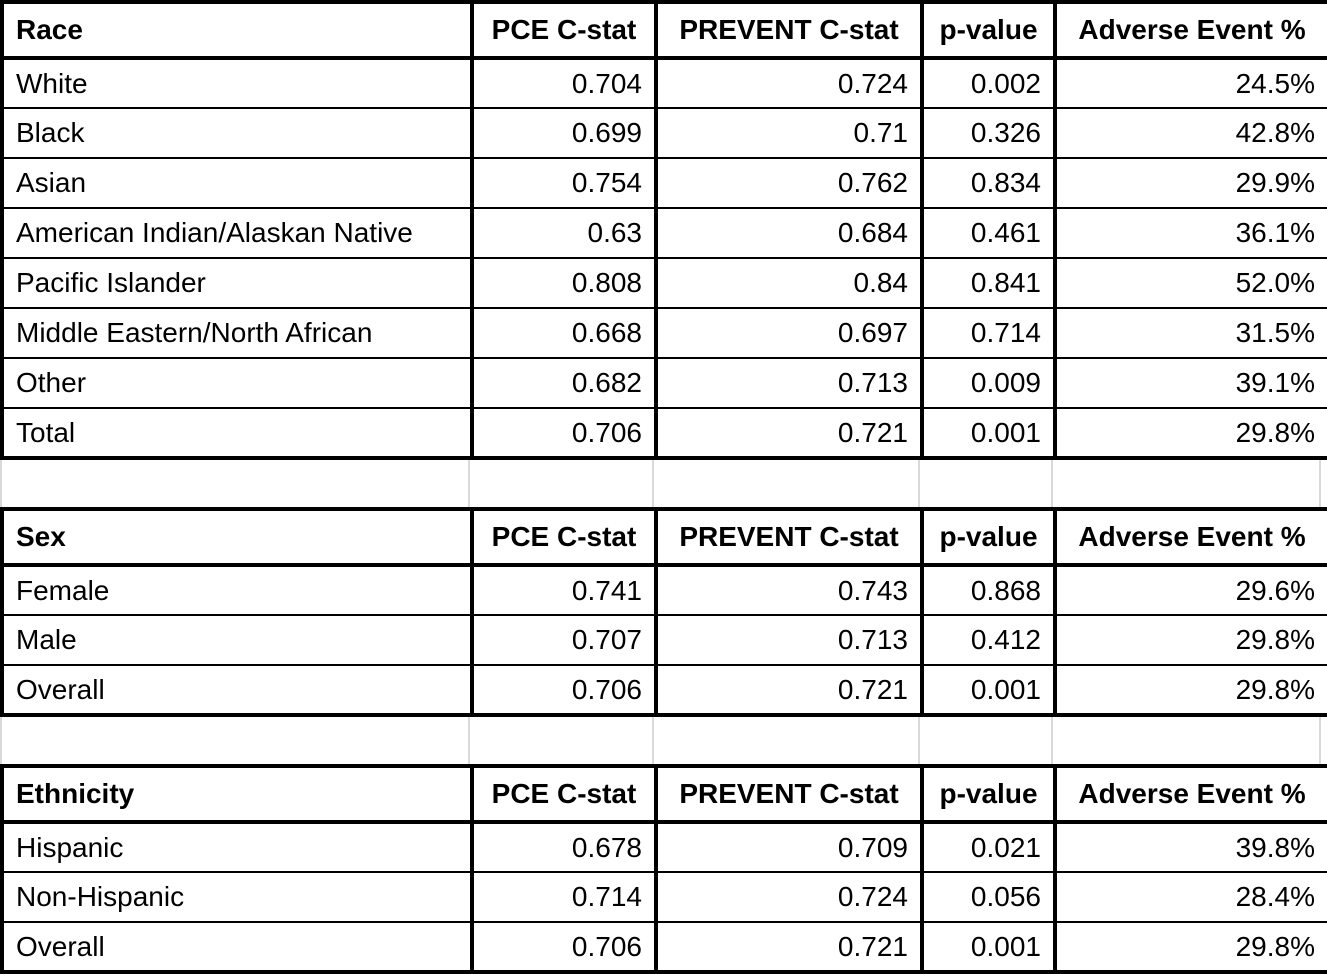 This screenshot has height=974, width=1327. What do you see at coordinates (563, 133) in the screenshot?
I see `table-cell: 0.699` at bounding box center [563, 133].